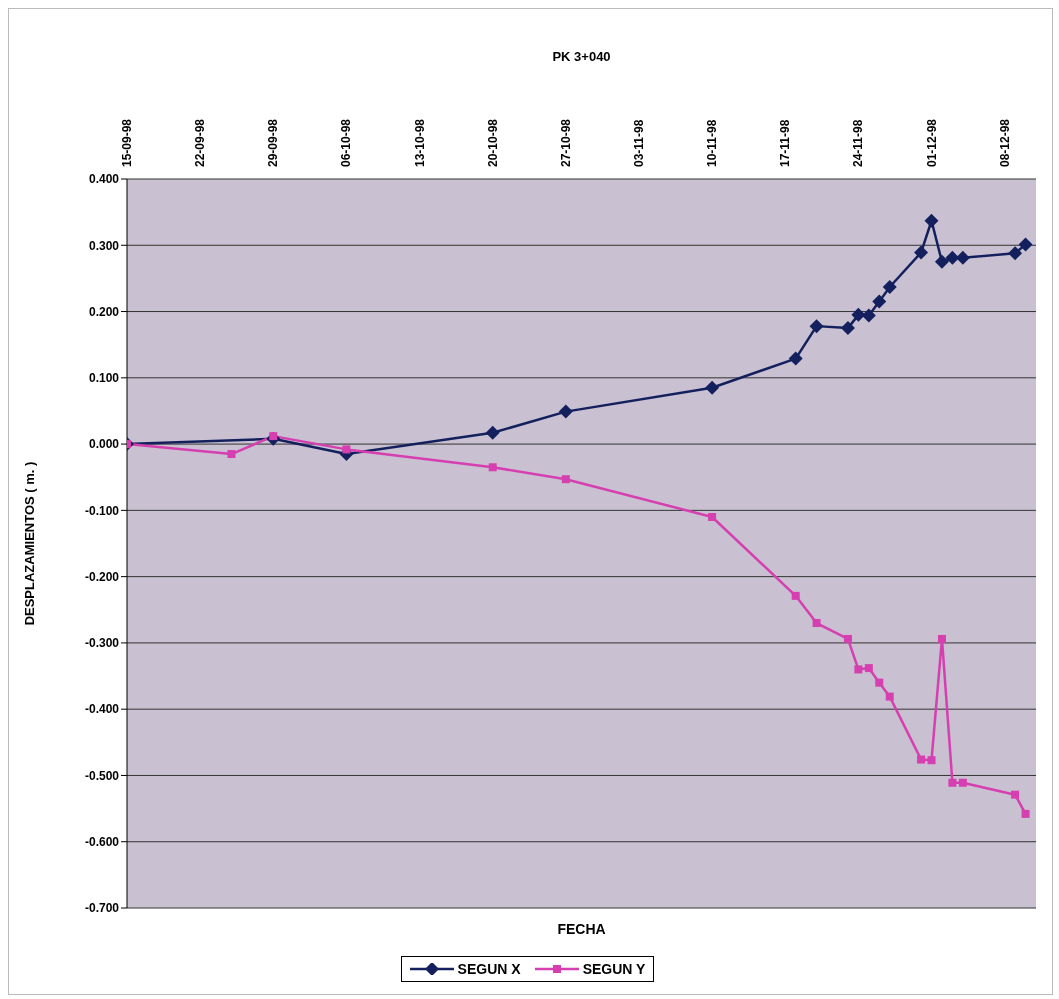 This screenshot has width=1059, height=999. What do you see at coordinates (127, 142) in the screenshot?
I see `x-tick-label: 15-09-98` at bounding box center [127, 142].